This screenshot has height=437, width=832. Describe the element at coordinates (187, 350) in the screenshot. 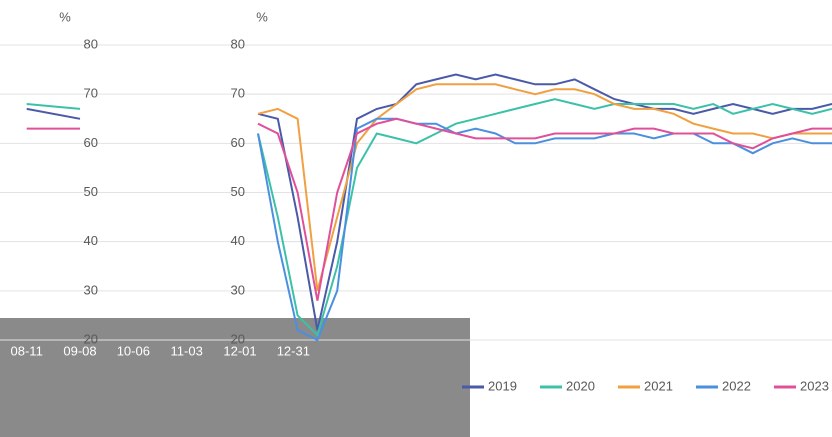

I see `x-tick-label: 11-03` at that location.